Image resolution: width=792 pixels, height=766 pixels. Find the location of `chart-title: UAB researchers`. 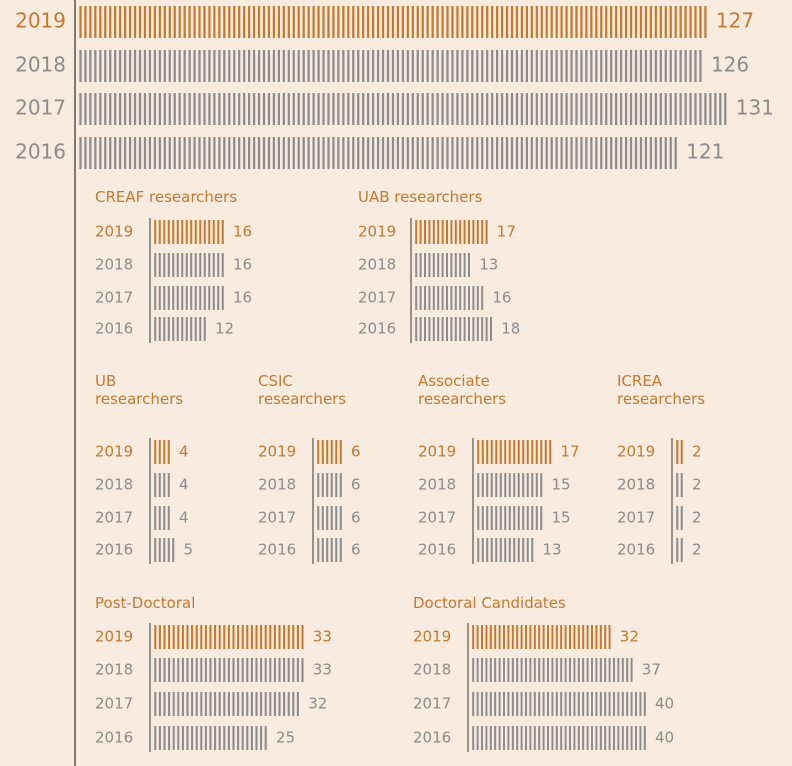

chart-title: UAB researchers is located at coordinates (420, 197).